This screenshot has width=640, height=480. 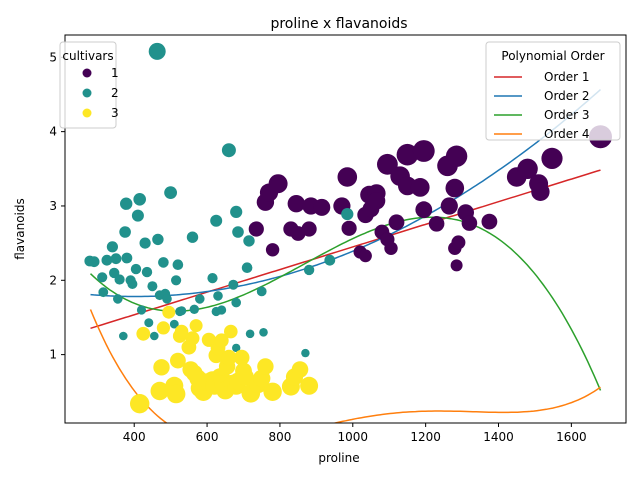 What do you see at coordinates (353, 437) in the screenshot?
I see `x-tick-label: 1000` at bounding box center [353, 437].